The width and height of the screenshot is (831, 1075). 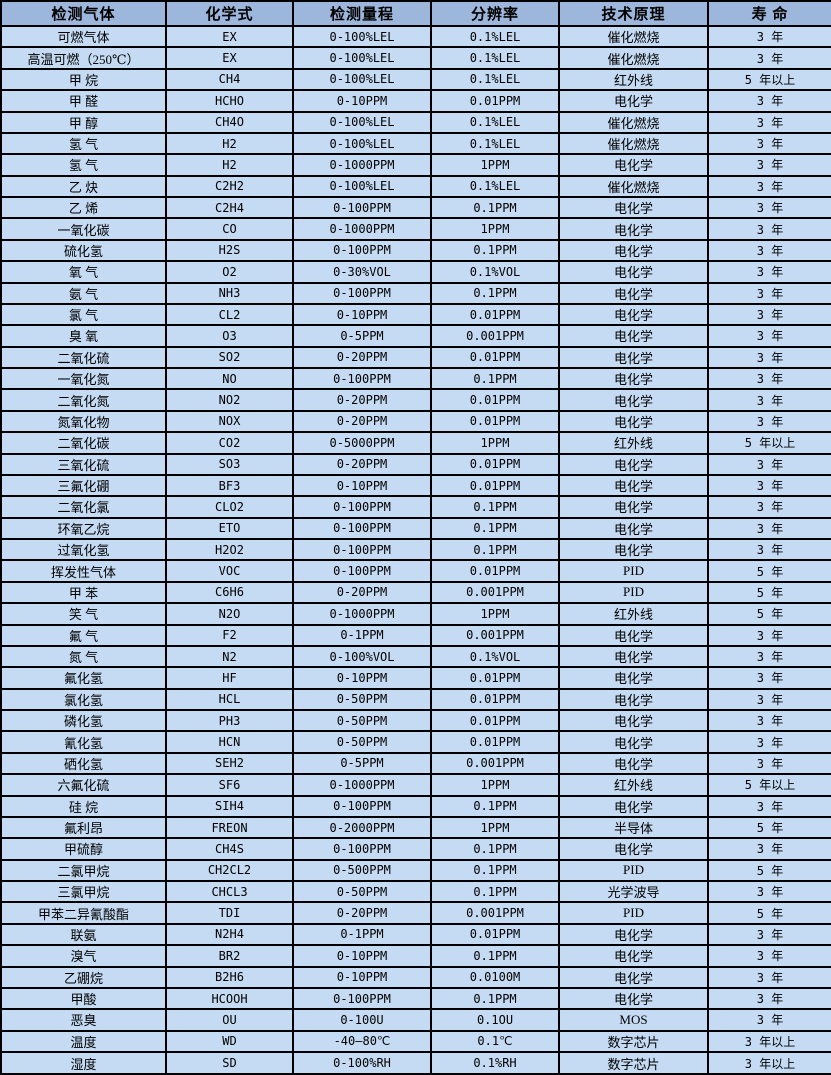 What do you see at coordinates (495, 635) in the screenshot?
I see `cell-resolution: 0.001PPM` at bounding box center [495, 635].